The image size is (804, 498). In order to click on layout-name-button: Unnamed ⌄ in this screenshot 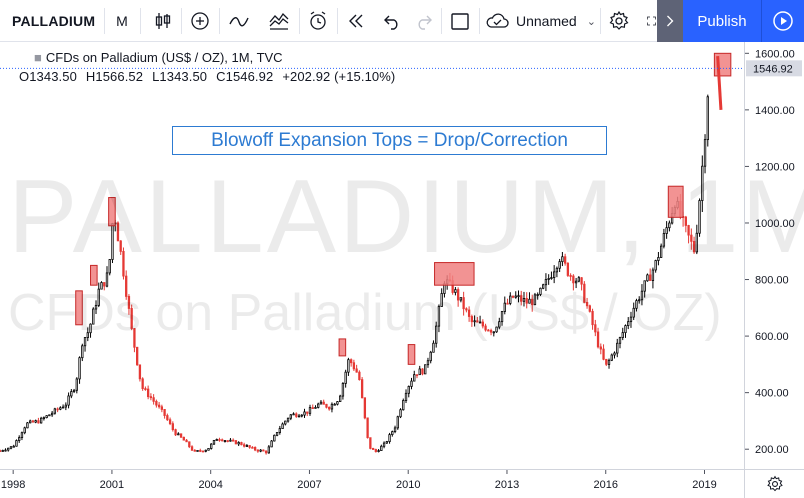, I will do `click(540, 21)`.